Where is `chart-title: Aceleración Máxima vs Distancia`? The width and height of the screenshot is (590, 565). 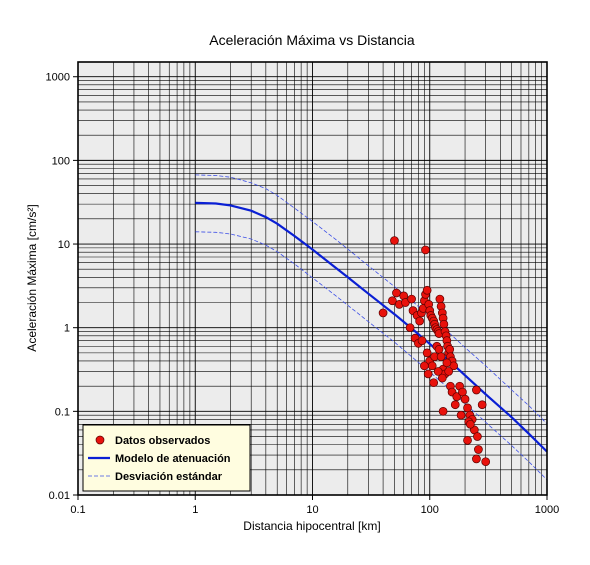
chart-title: Aceleración Máxima vs Distancia is located at coordinates (312, 40).